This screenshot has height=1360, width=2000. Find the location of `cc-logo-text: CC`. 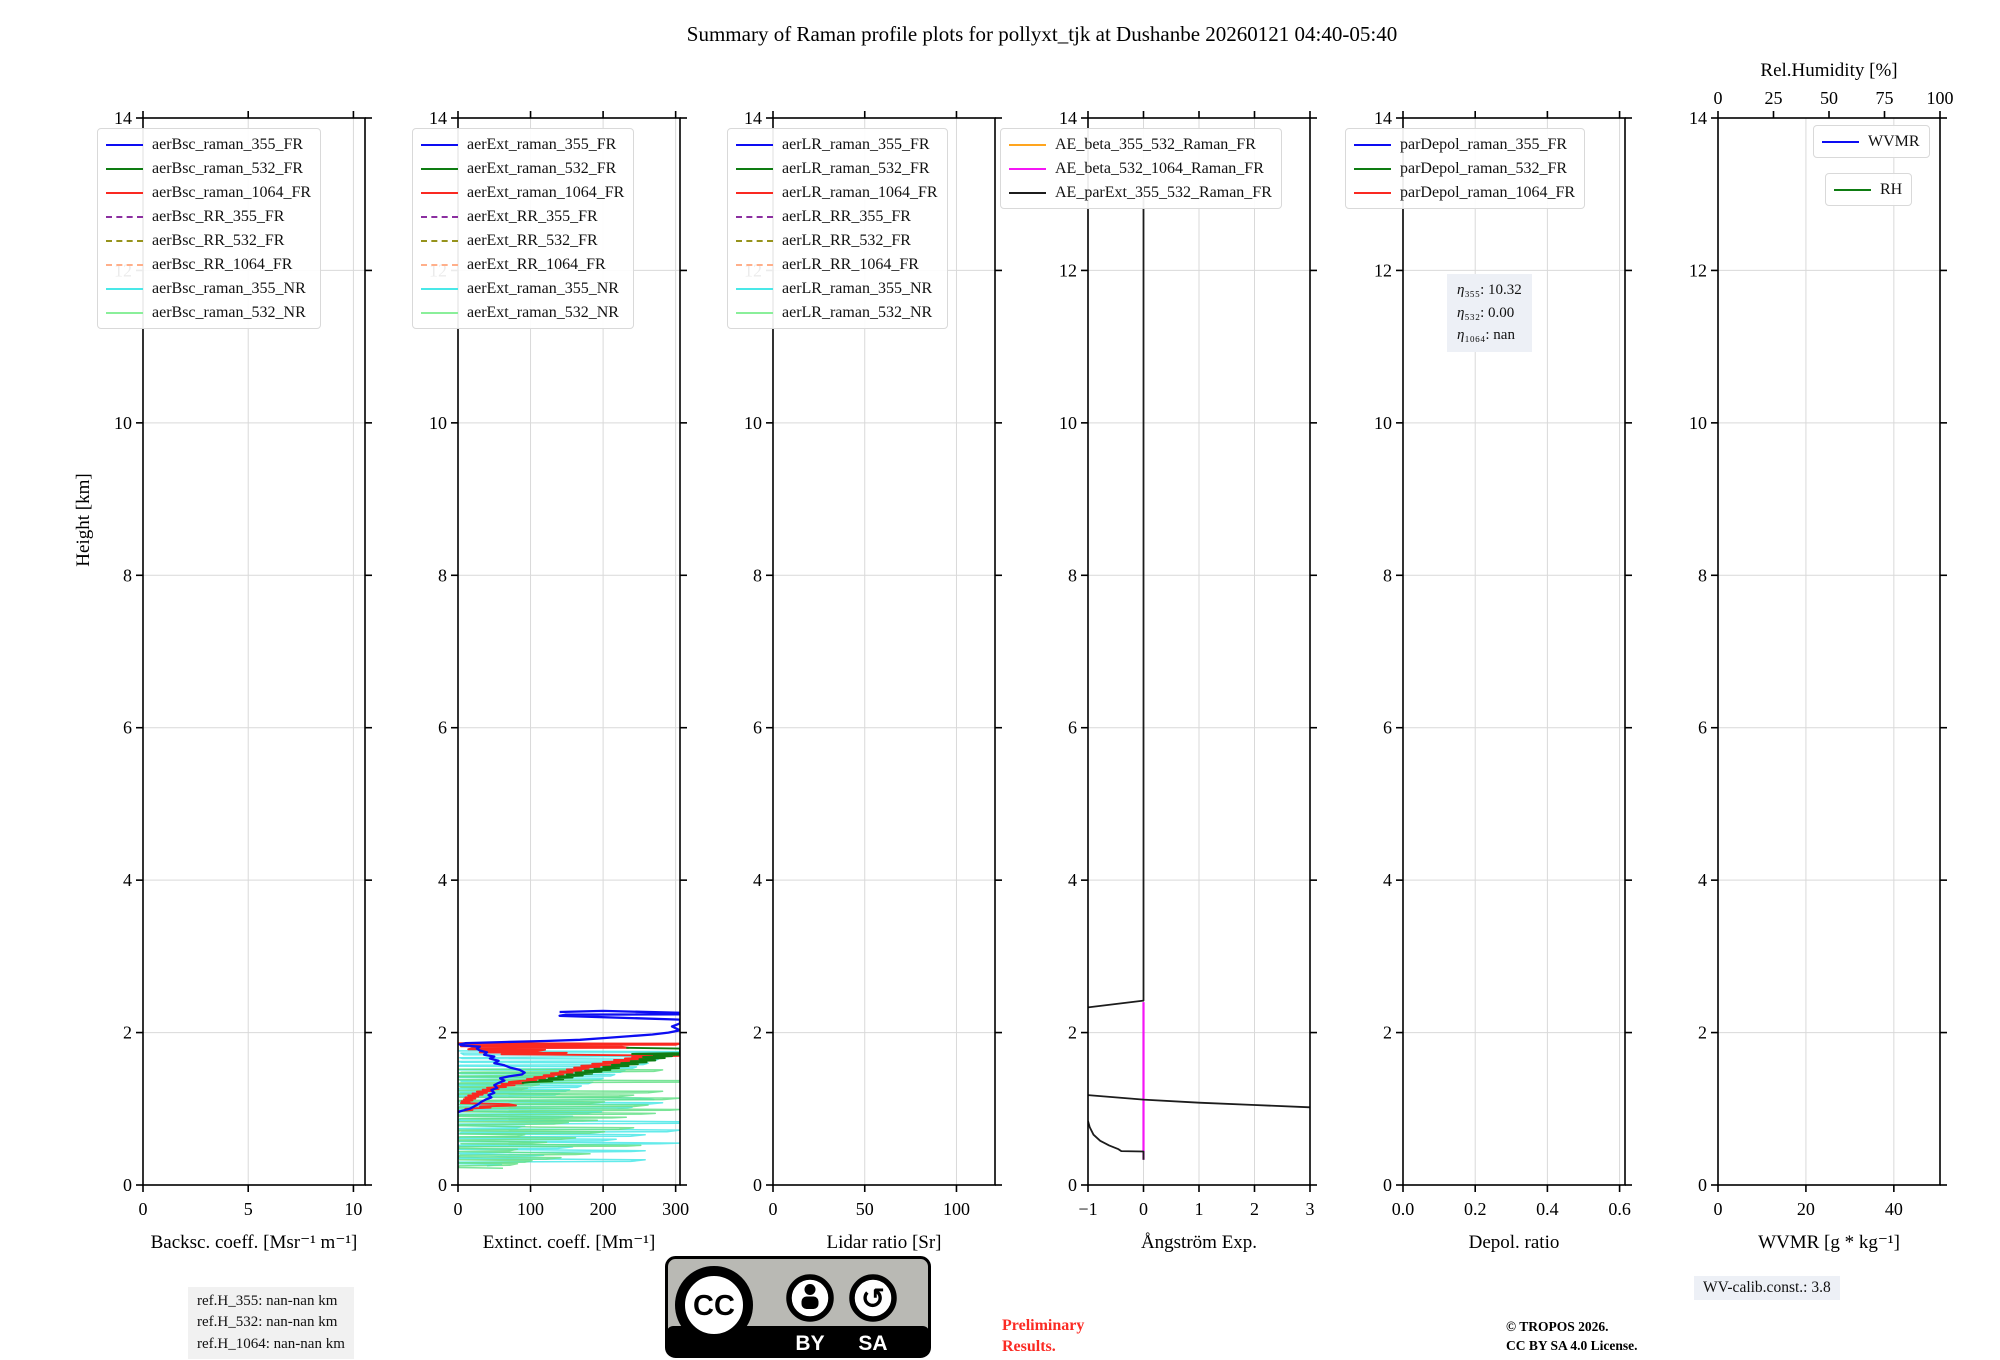

cc-logo-text: CC is located at coordinates (714, 1306).